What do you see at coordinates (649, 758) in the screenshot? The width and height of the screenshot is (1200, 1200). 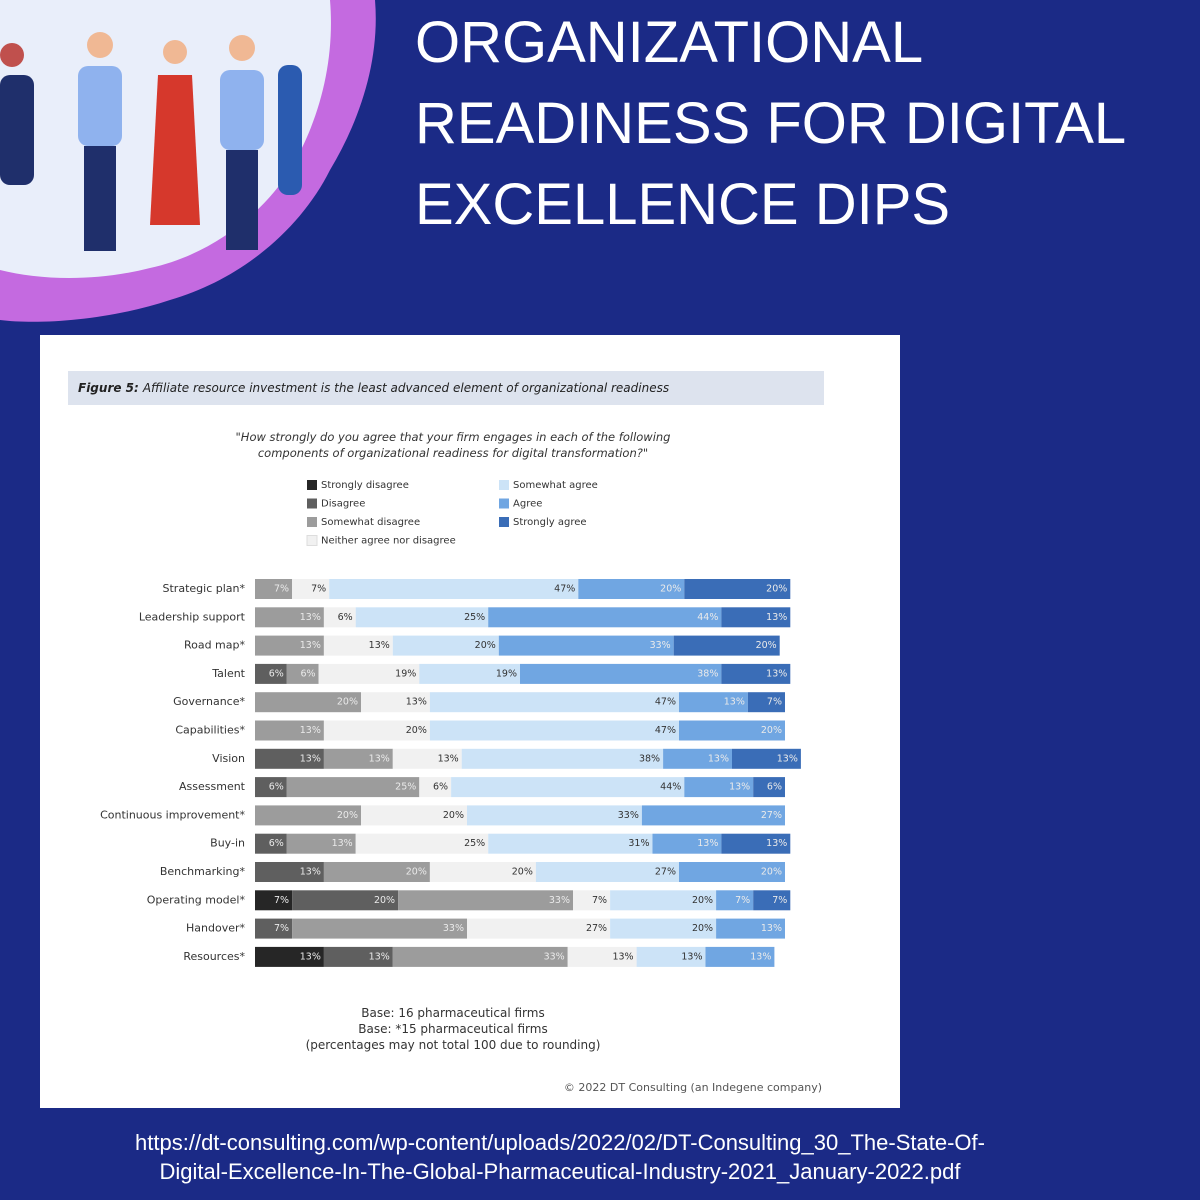 I see `value-label: 38%` at bounding box center [649, 758].